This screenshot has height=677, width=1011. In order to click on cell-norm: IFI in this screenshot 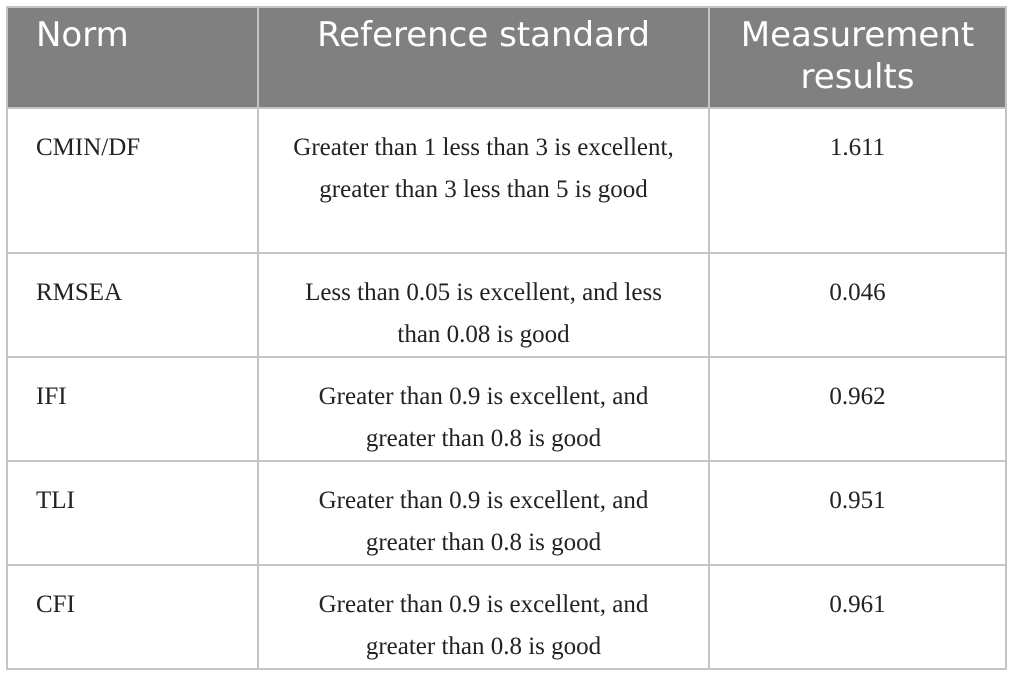, I will do `click(132, 409)`.